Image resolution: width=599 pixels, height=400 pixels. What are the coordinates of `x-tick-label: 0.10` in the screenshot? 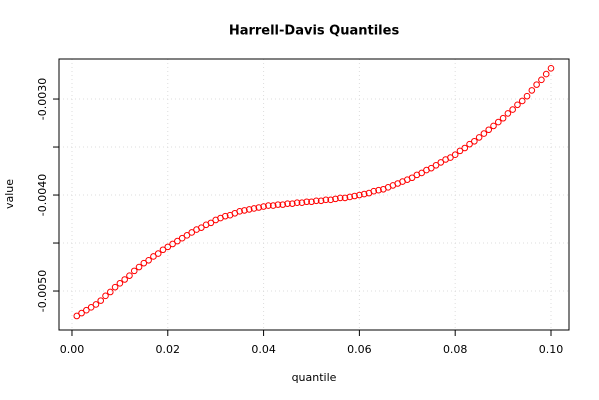 It's located at (551, 349).